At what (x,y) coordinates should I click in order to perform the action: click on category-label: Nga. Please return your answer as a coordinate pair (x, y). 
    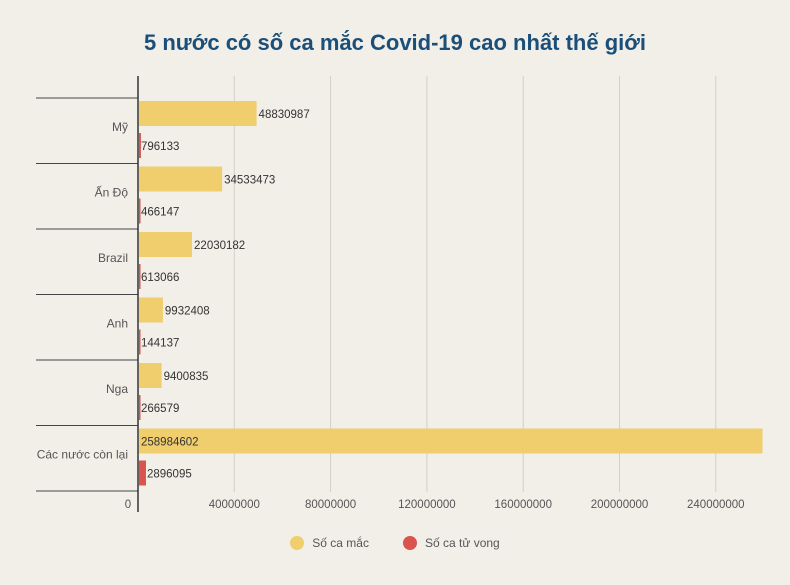
    Looking at the image, I should click on (117, 389).